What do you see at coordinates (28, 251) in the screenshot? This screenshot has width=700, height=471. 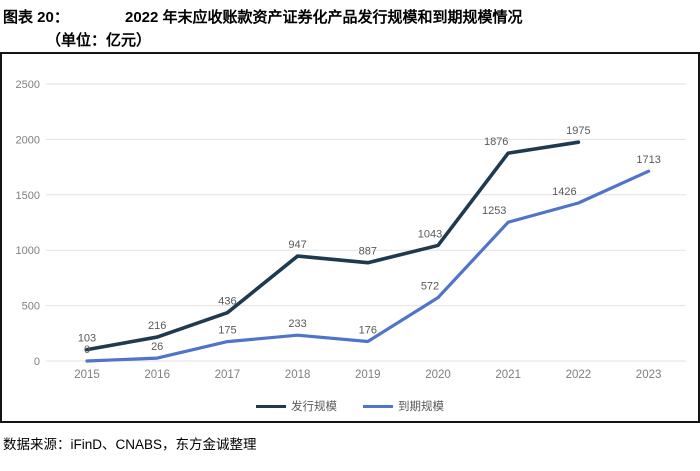 I see `y-axis-tick-label: 1000` at bounding box center [28, 251].